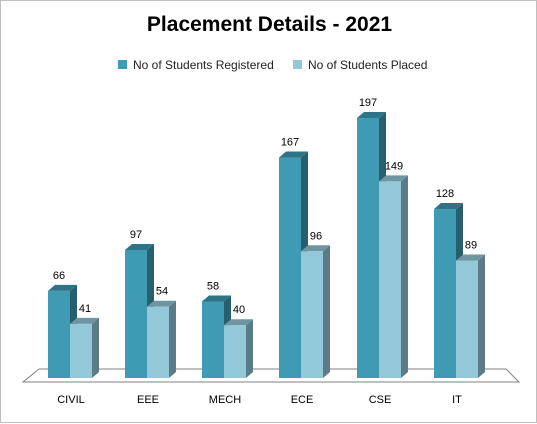  Describe the element at coordinates (316, 236) in the screenshot. I see `data-label-ece-placed: 96` at that location.